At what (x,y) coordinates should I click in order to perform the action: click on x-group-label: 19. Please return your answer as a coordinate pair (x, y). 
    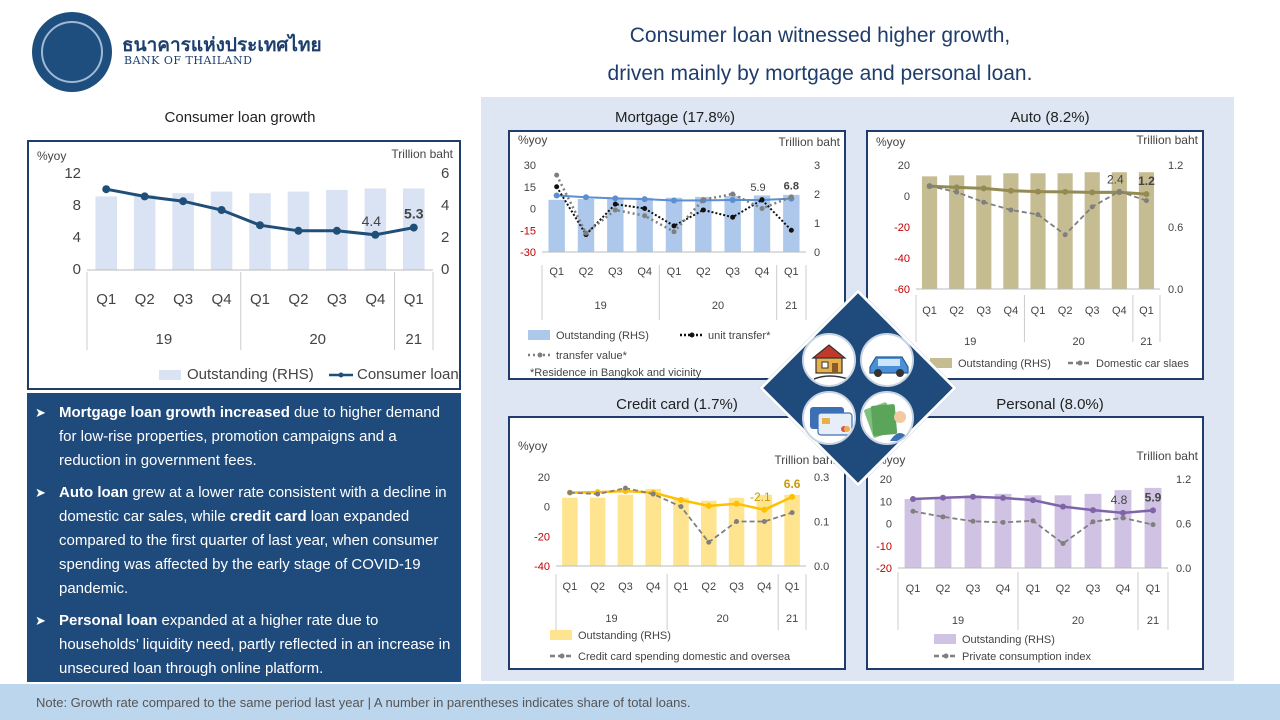
    Looking at the image, I should click on (164, 339).